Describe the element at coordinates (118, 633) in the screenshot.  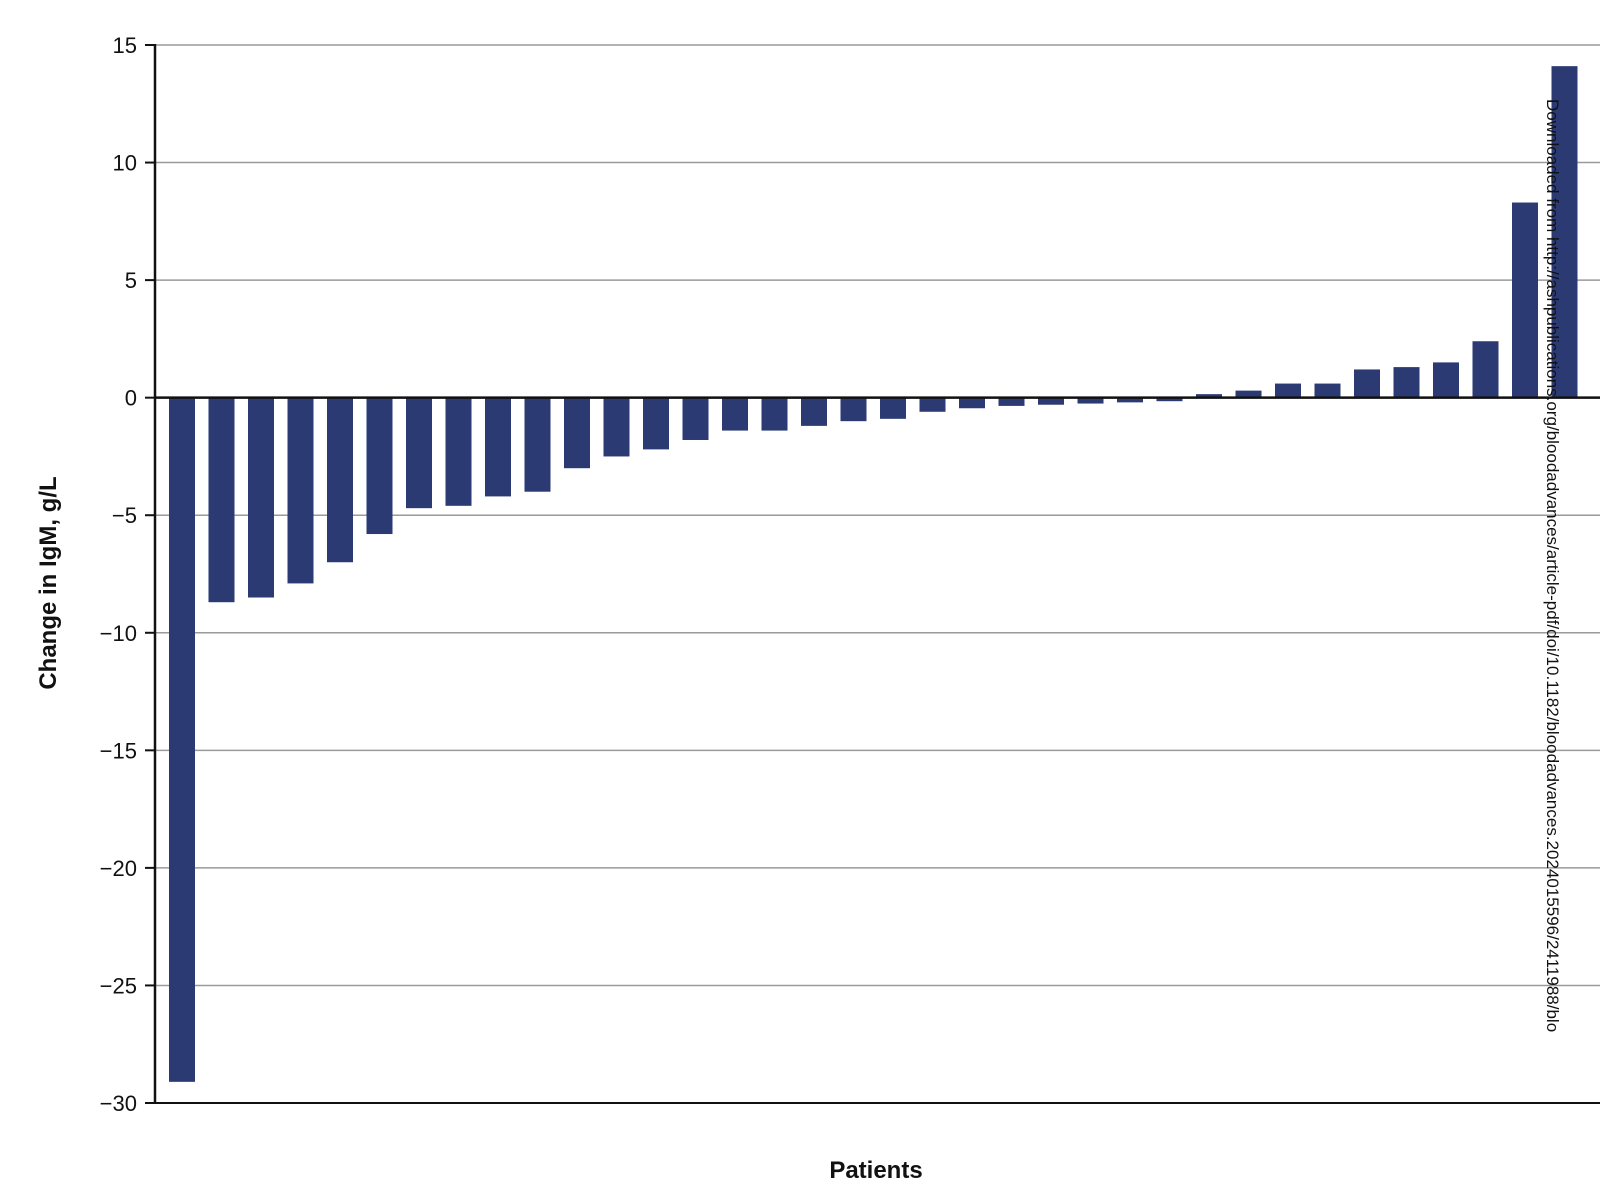
I see `y-tick-label: −10` at that location.